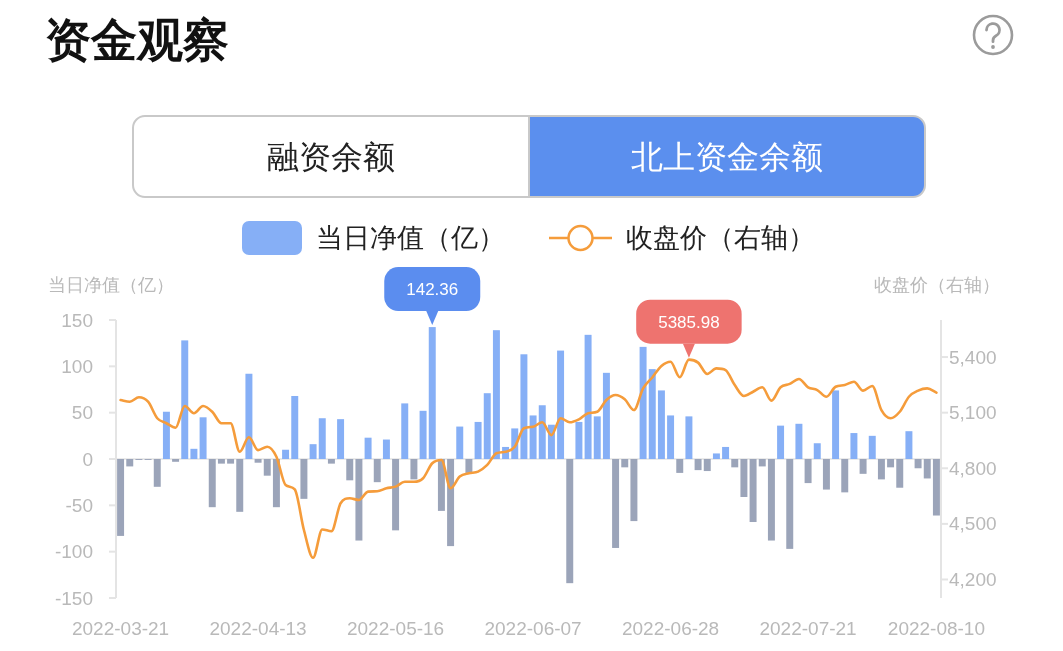 The width and height of the screenshot is (1063, 651). Describe the element at coordinates (410, 238) in the screenshot. I see `legend-label: 当日净值（亿）` at that location.